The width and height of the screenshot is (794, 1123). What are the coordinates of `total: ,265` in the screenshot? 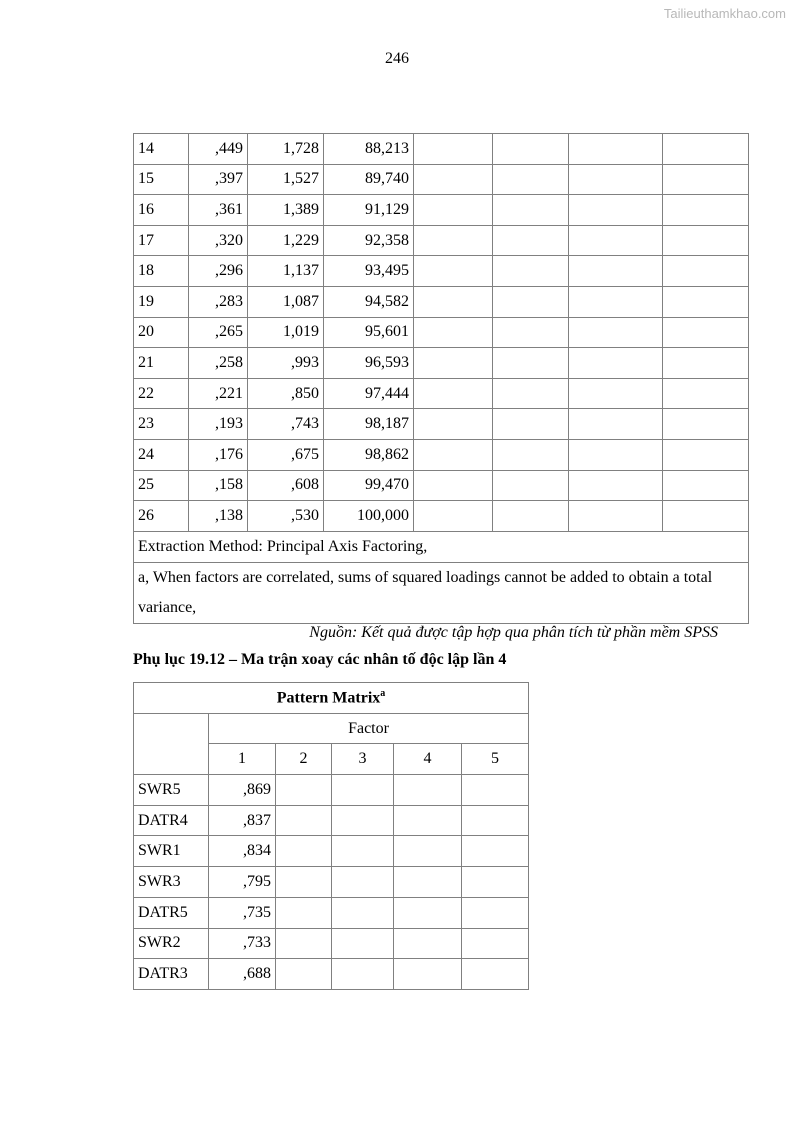 It's located at (218, 332).